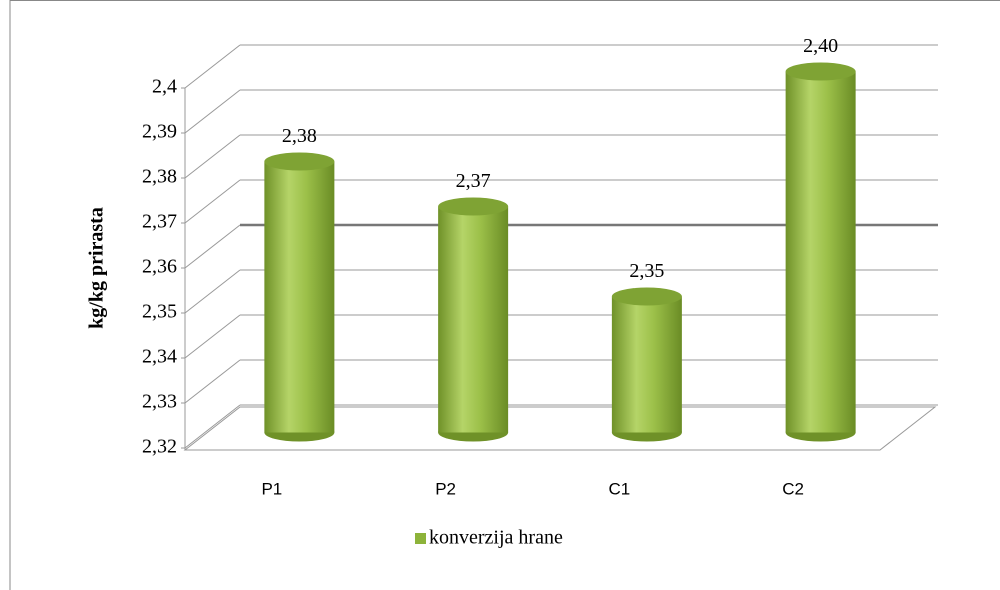 The width and height of the screenshot is (1000, 590). Describe the element at coordinates (159, 132) in the screenshot. I see `y-tick-label: 2,39` at that location.